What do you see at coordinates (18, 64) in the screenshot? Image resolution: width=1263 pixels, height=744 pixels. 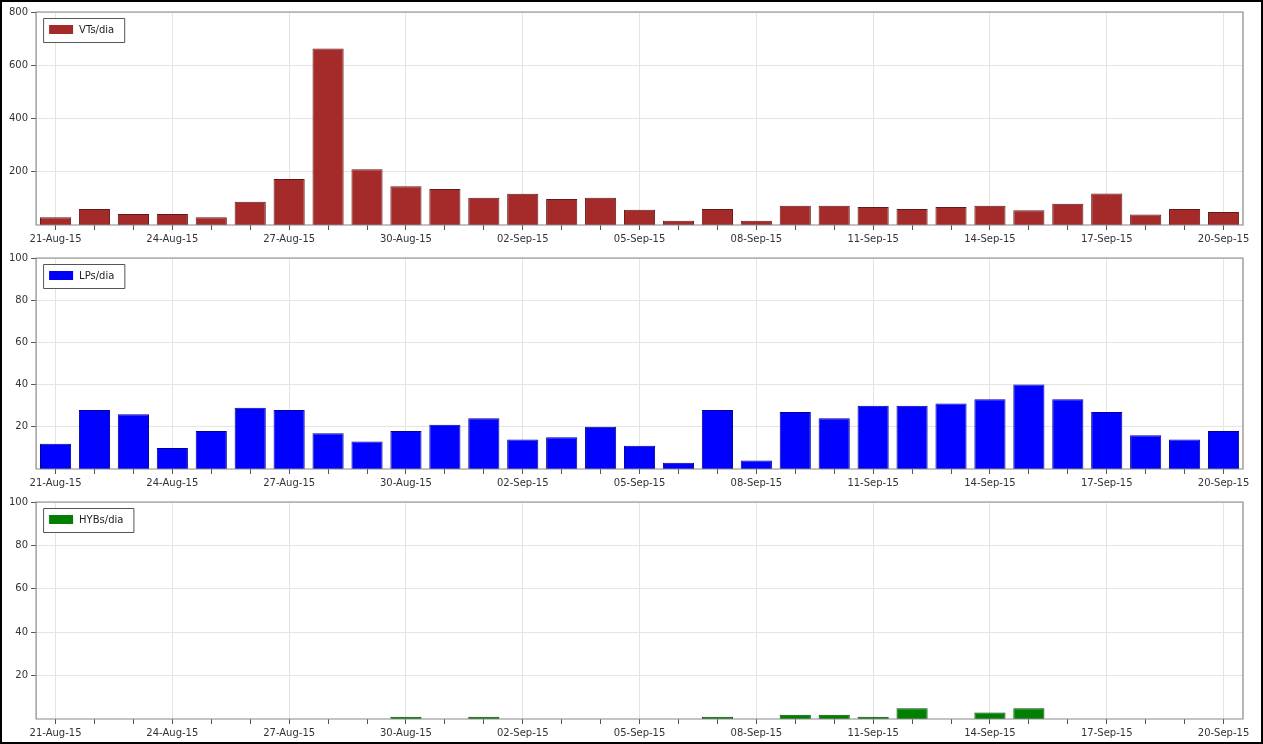 I see `y-tick-label: 600` at bounding box center [18, 64].